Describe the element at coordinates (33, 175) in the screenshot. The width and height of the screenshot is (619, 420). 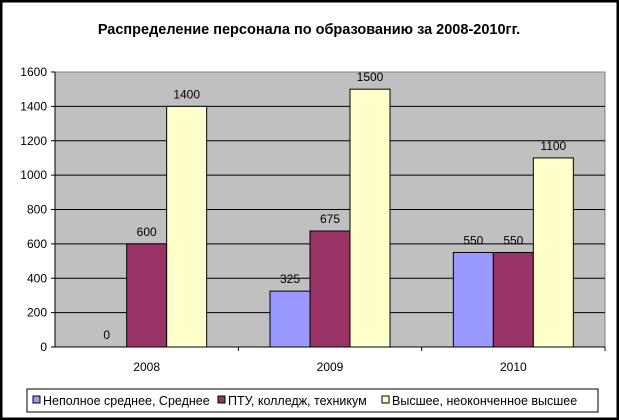
I see `y-axis-tick-label: 1000` at that location.